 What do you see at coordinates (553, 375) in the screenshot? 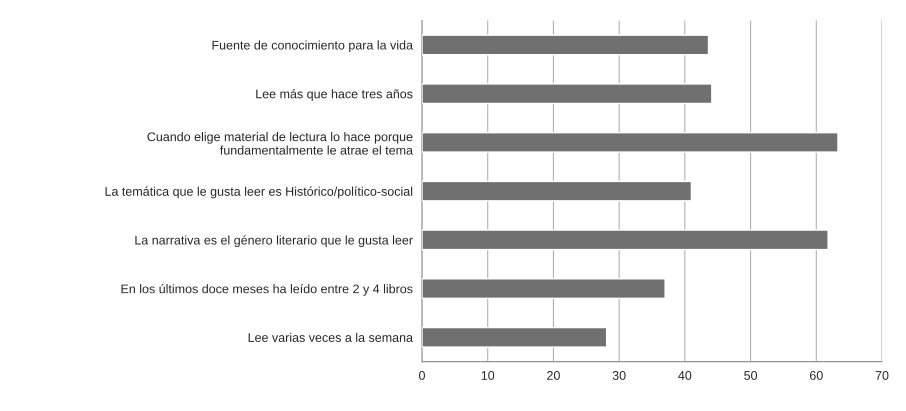
I see `x-tick-label: 20` at bounding box center [553, 375].